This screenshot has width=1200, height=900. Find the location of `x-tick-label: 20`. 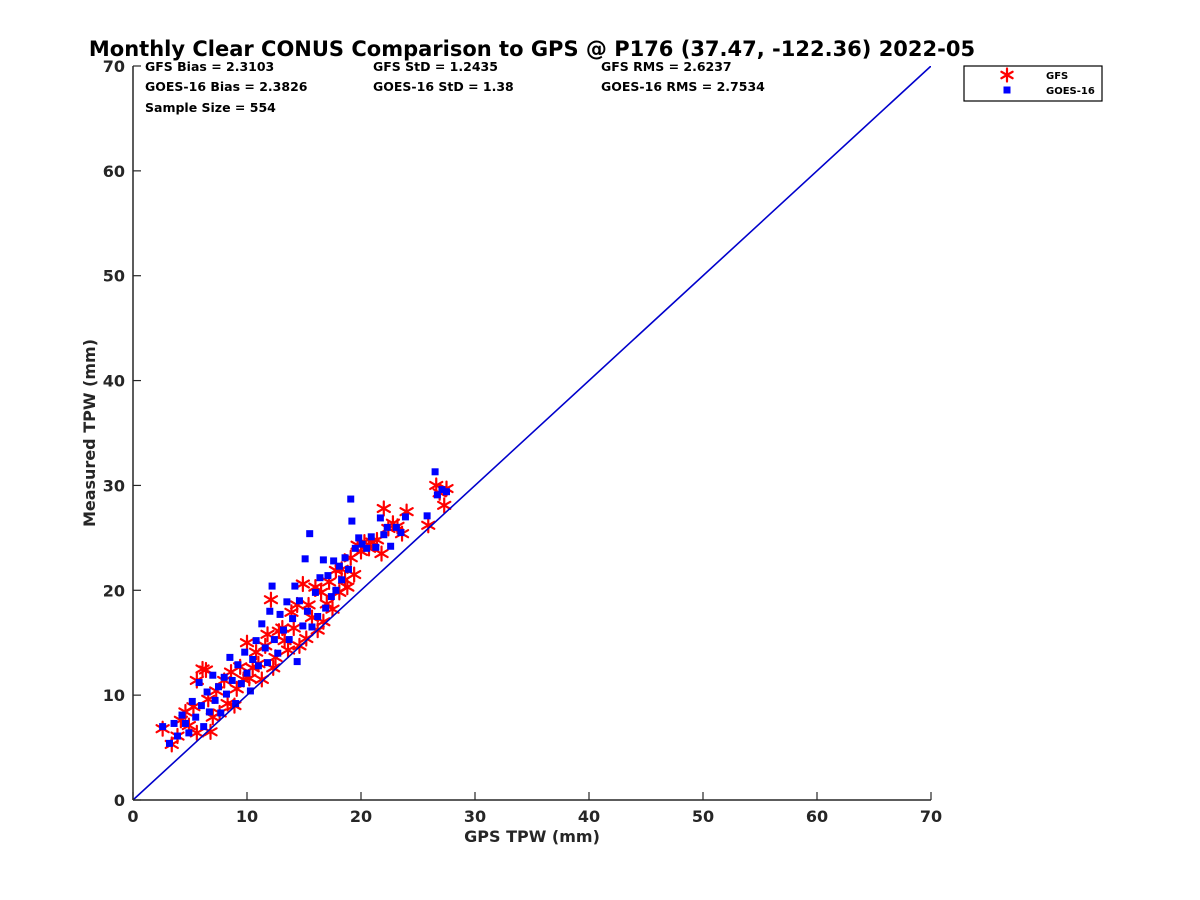

x-tick-label: 20 is located at coordinates (361, 816).